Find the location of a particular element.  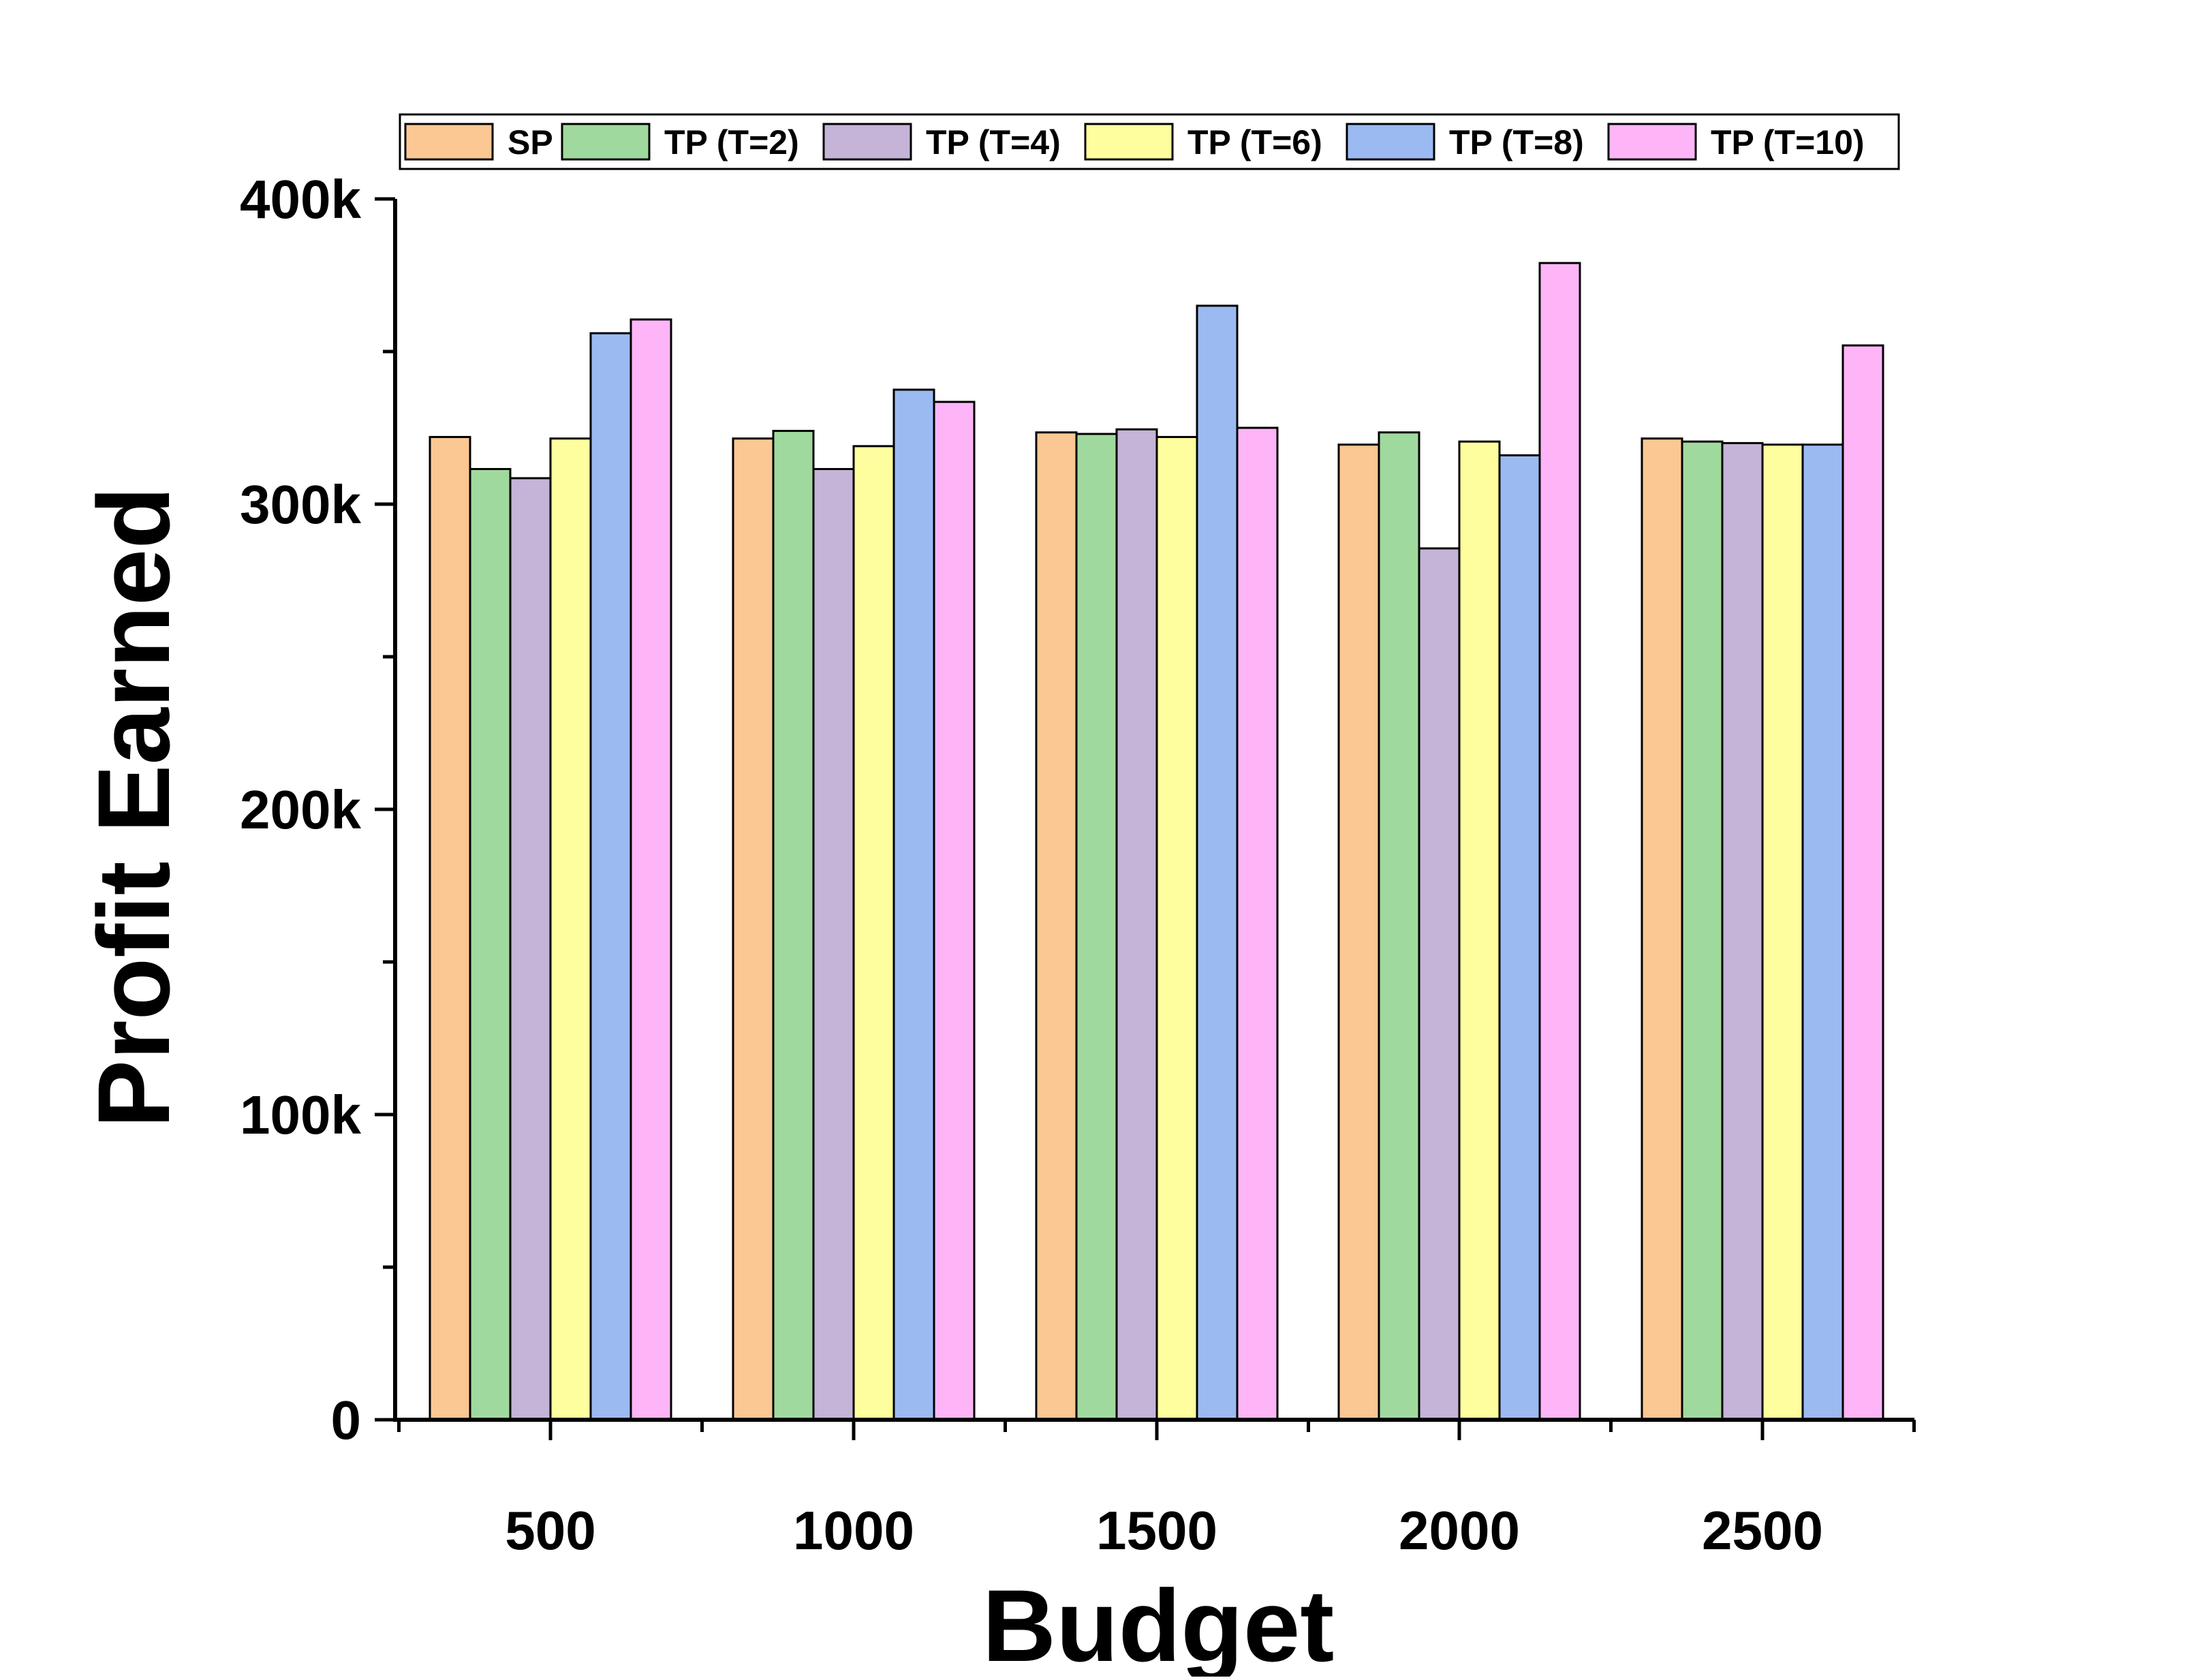

x-axis-title: Budget is located at coordinates (1158, 1622).